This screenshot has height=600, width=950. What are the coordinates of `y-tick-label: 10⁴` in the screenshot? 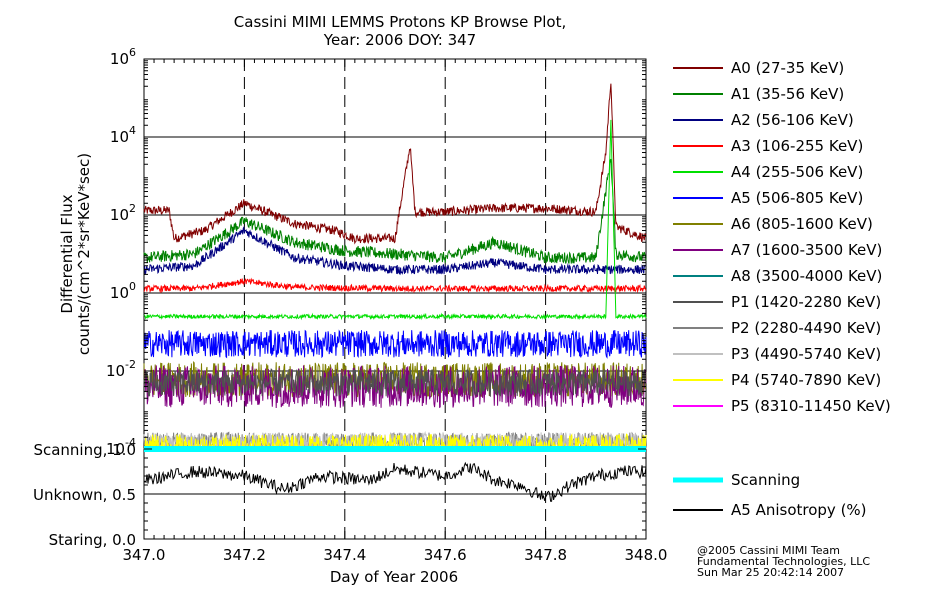 It's located at (123, 135).